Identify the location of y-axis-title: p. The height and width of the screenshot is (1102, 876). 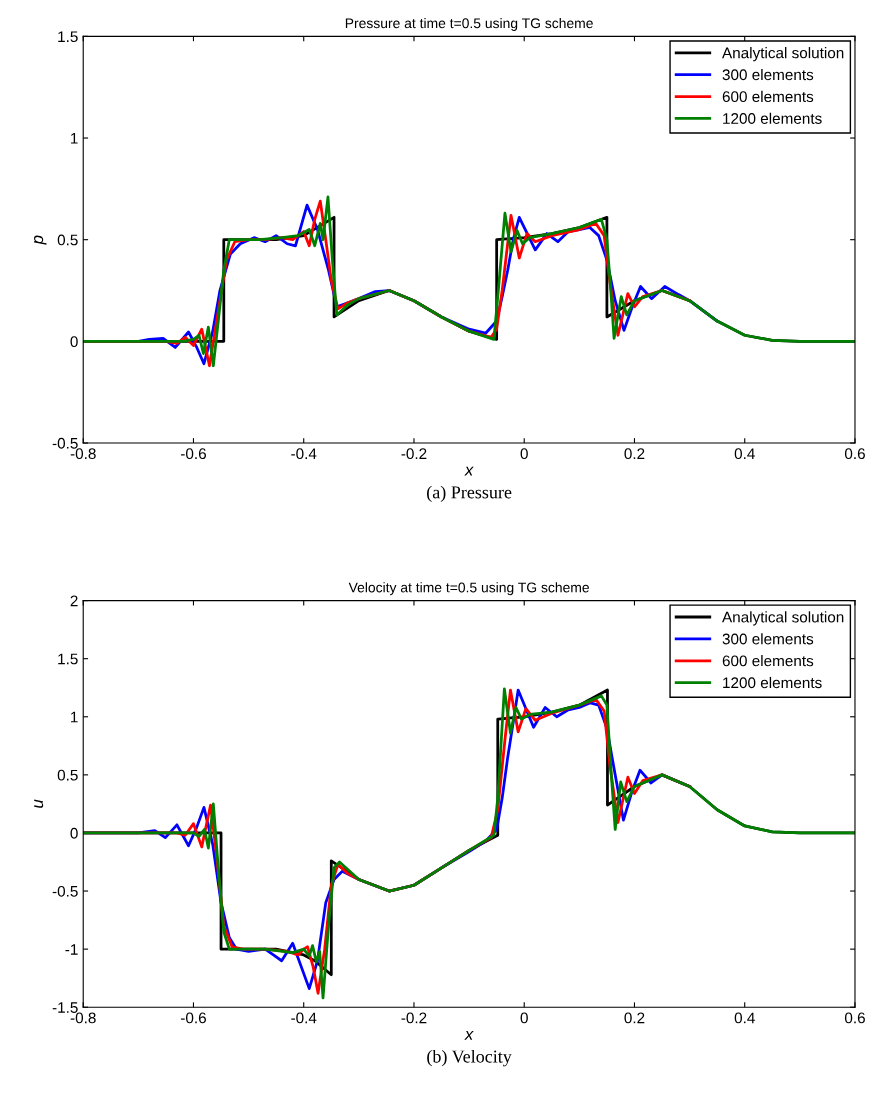
(40, 240).